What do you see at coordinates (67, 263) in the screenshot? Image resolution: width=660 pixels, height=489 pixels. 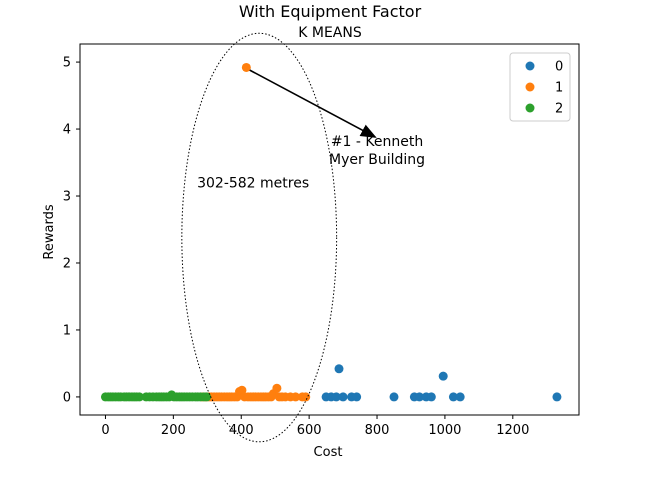 I see `y-tick-label: 2` at bounding box center [67, 263].